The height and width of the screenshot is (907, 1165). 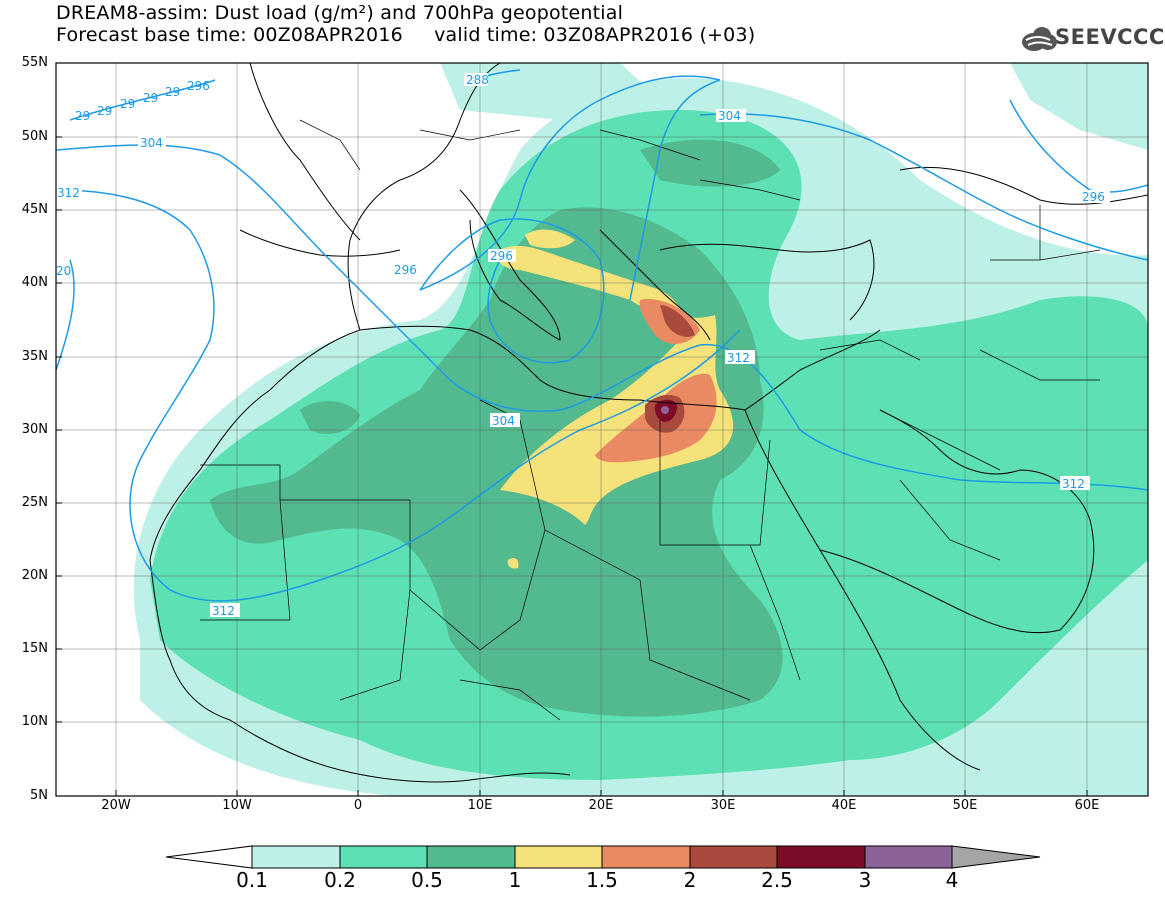 I want to click on lat-label: 20N, so click(x=34, y=575).